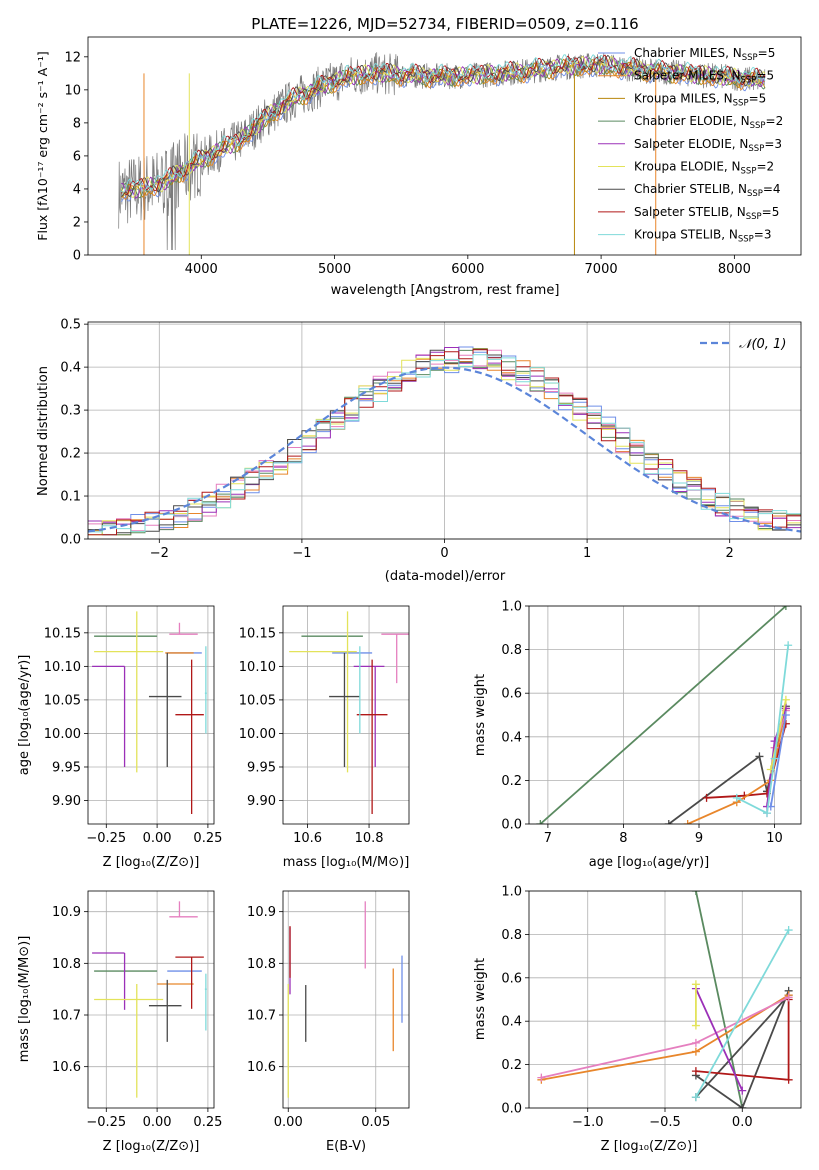  Describe the element at coordinates (649, 862) in the screenshot. I see `x-axis-label: age [log₁₀(age/yr)]` at that location.